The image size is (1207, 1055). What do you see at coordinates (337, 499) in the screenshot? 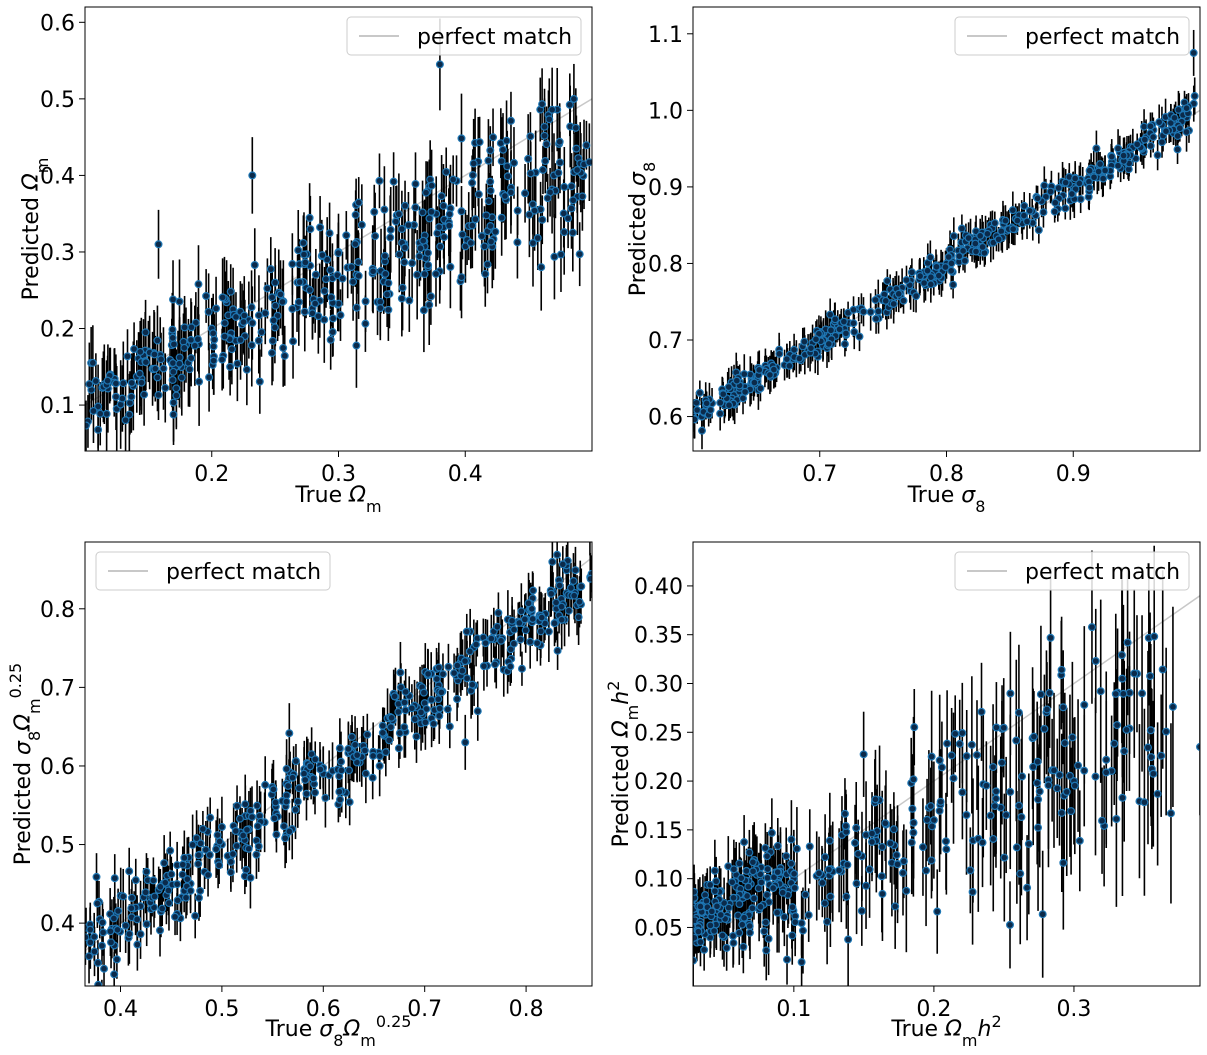
I see `x-axis-label: True Ωm` at bounding box center [337, 499].